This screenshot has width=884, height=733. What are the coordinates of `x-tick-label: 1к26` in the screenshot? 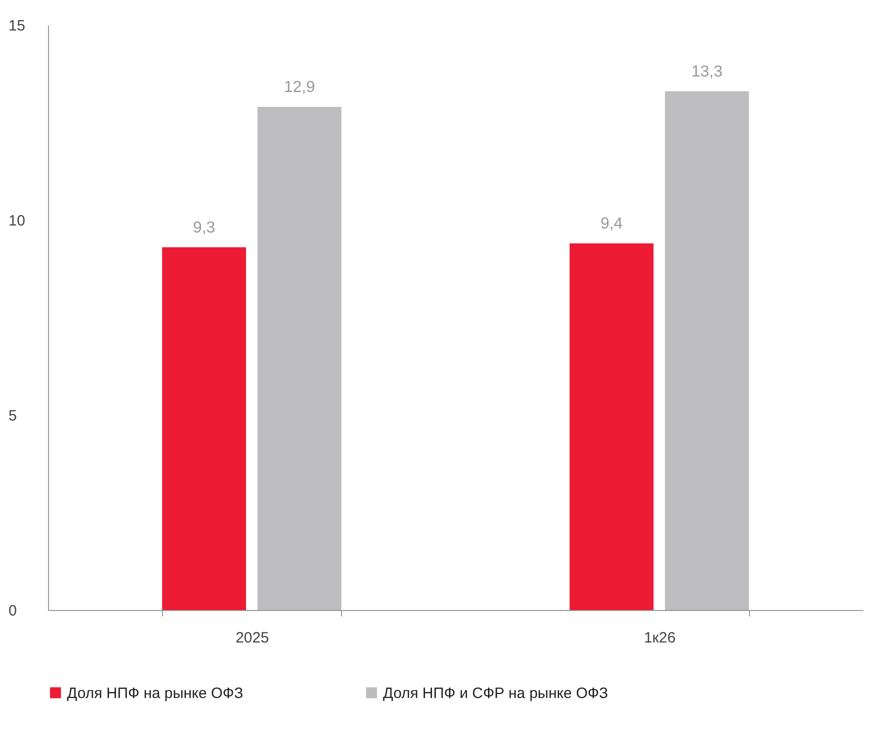 It's located at (660, 638).